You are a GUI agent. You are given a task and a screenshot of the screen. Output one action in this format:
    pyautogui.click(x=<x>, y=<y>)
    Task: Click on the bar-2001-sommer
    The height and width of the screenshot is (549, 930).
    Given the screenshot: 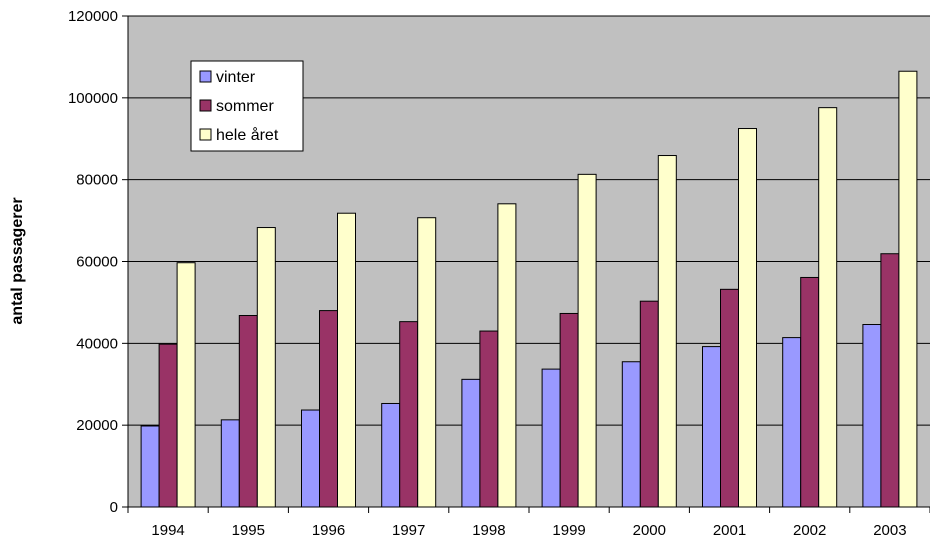 What is the action you would take?
    pyautogui.click(x=729, y=398)
    